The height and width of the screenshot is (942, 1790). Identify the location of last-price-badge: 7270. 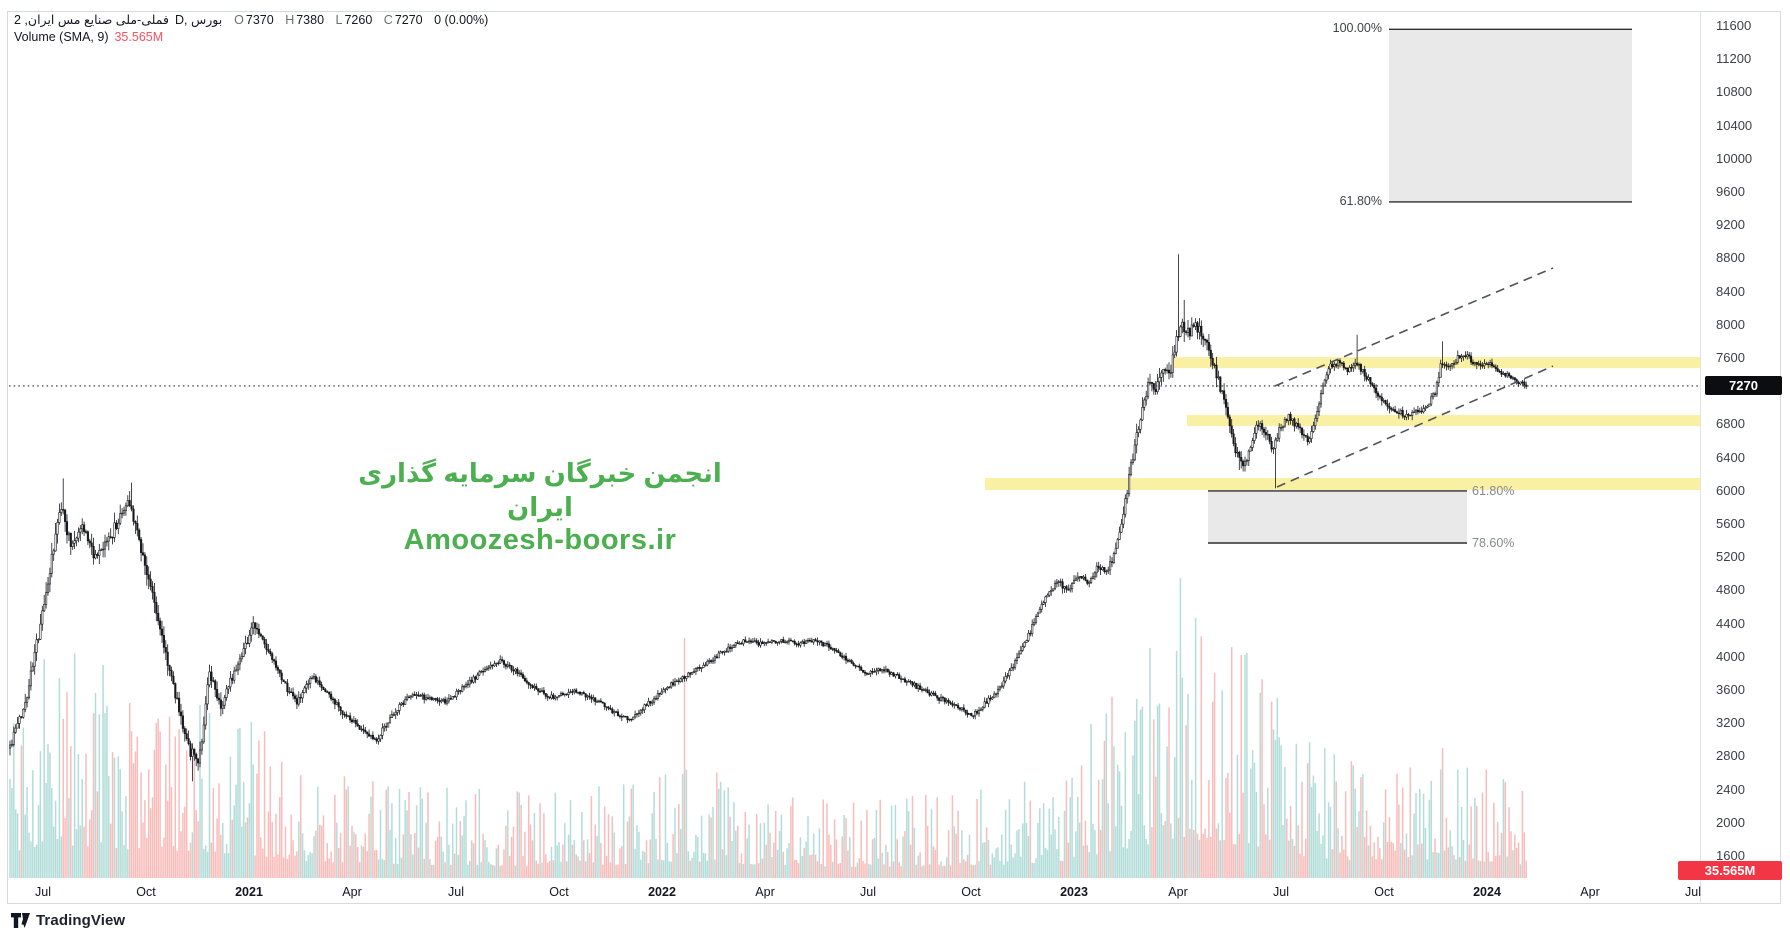
(1743, 386).